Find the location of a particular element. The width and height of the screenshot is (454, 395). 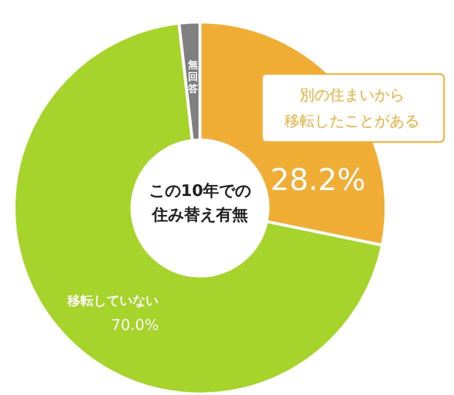

slice-label: 移転していない is located at coordinates (112, 301).